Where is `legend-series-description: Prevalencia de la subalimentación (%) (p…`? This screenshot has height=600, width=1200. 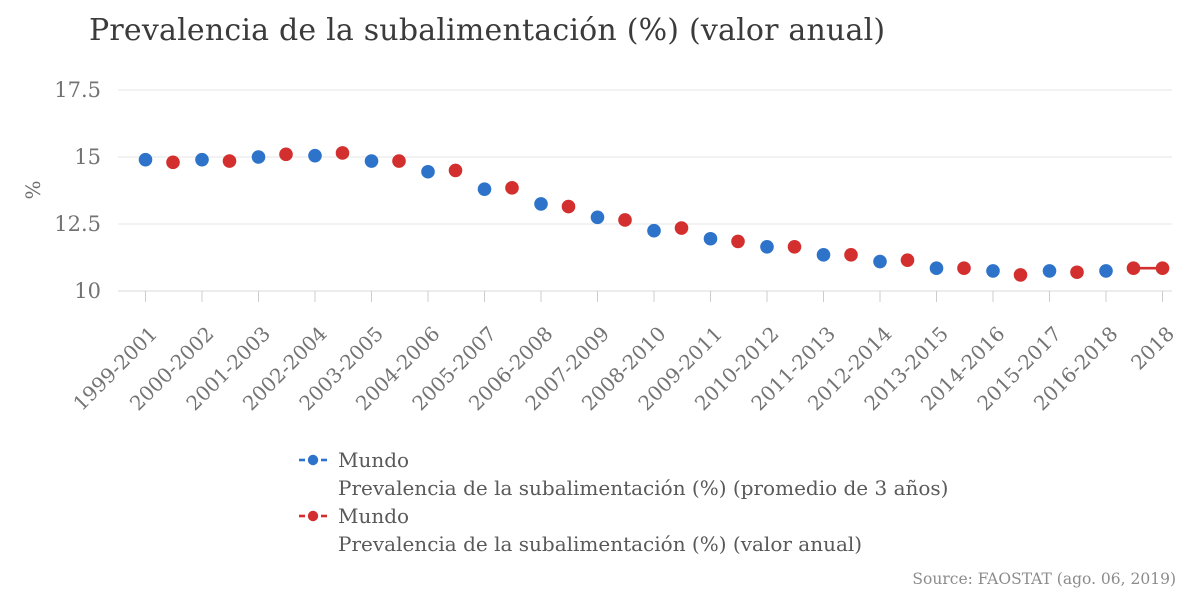 legend-series-description: Prevalencia de la subalimentación (%) (p… is located at coordinates (643, 488).